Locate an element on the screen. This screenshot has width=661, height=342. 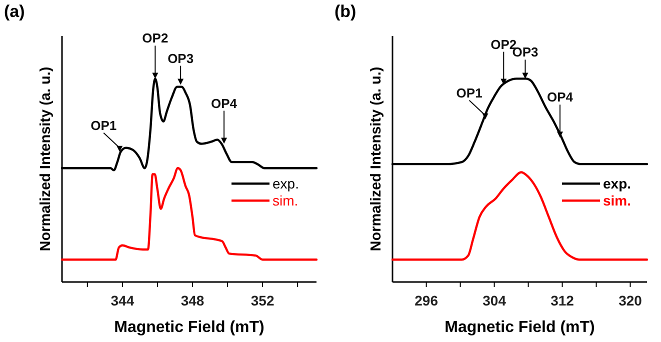
annotation: OP3 is located at coordinates (181, 58).